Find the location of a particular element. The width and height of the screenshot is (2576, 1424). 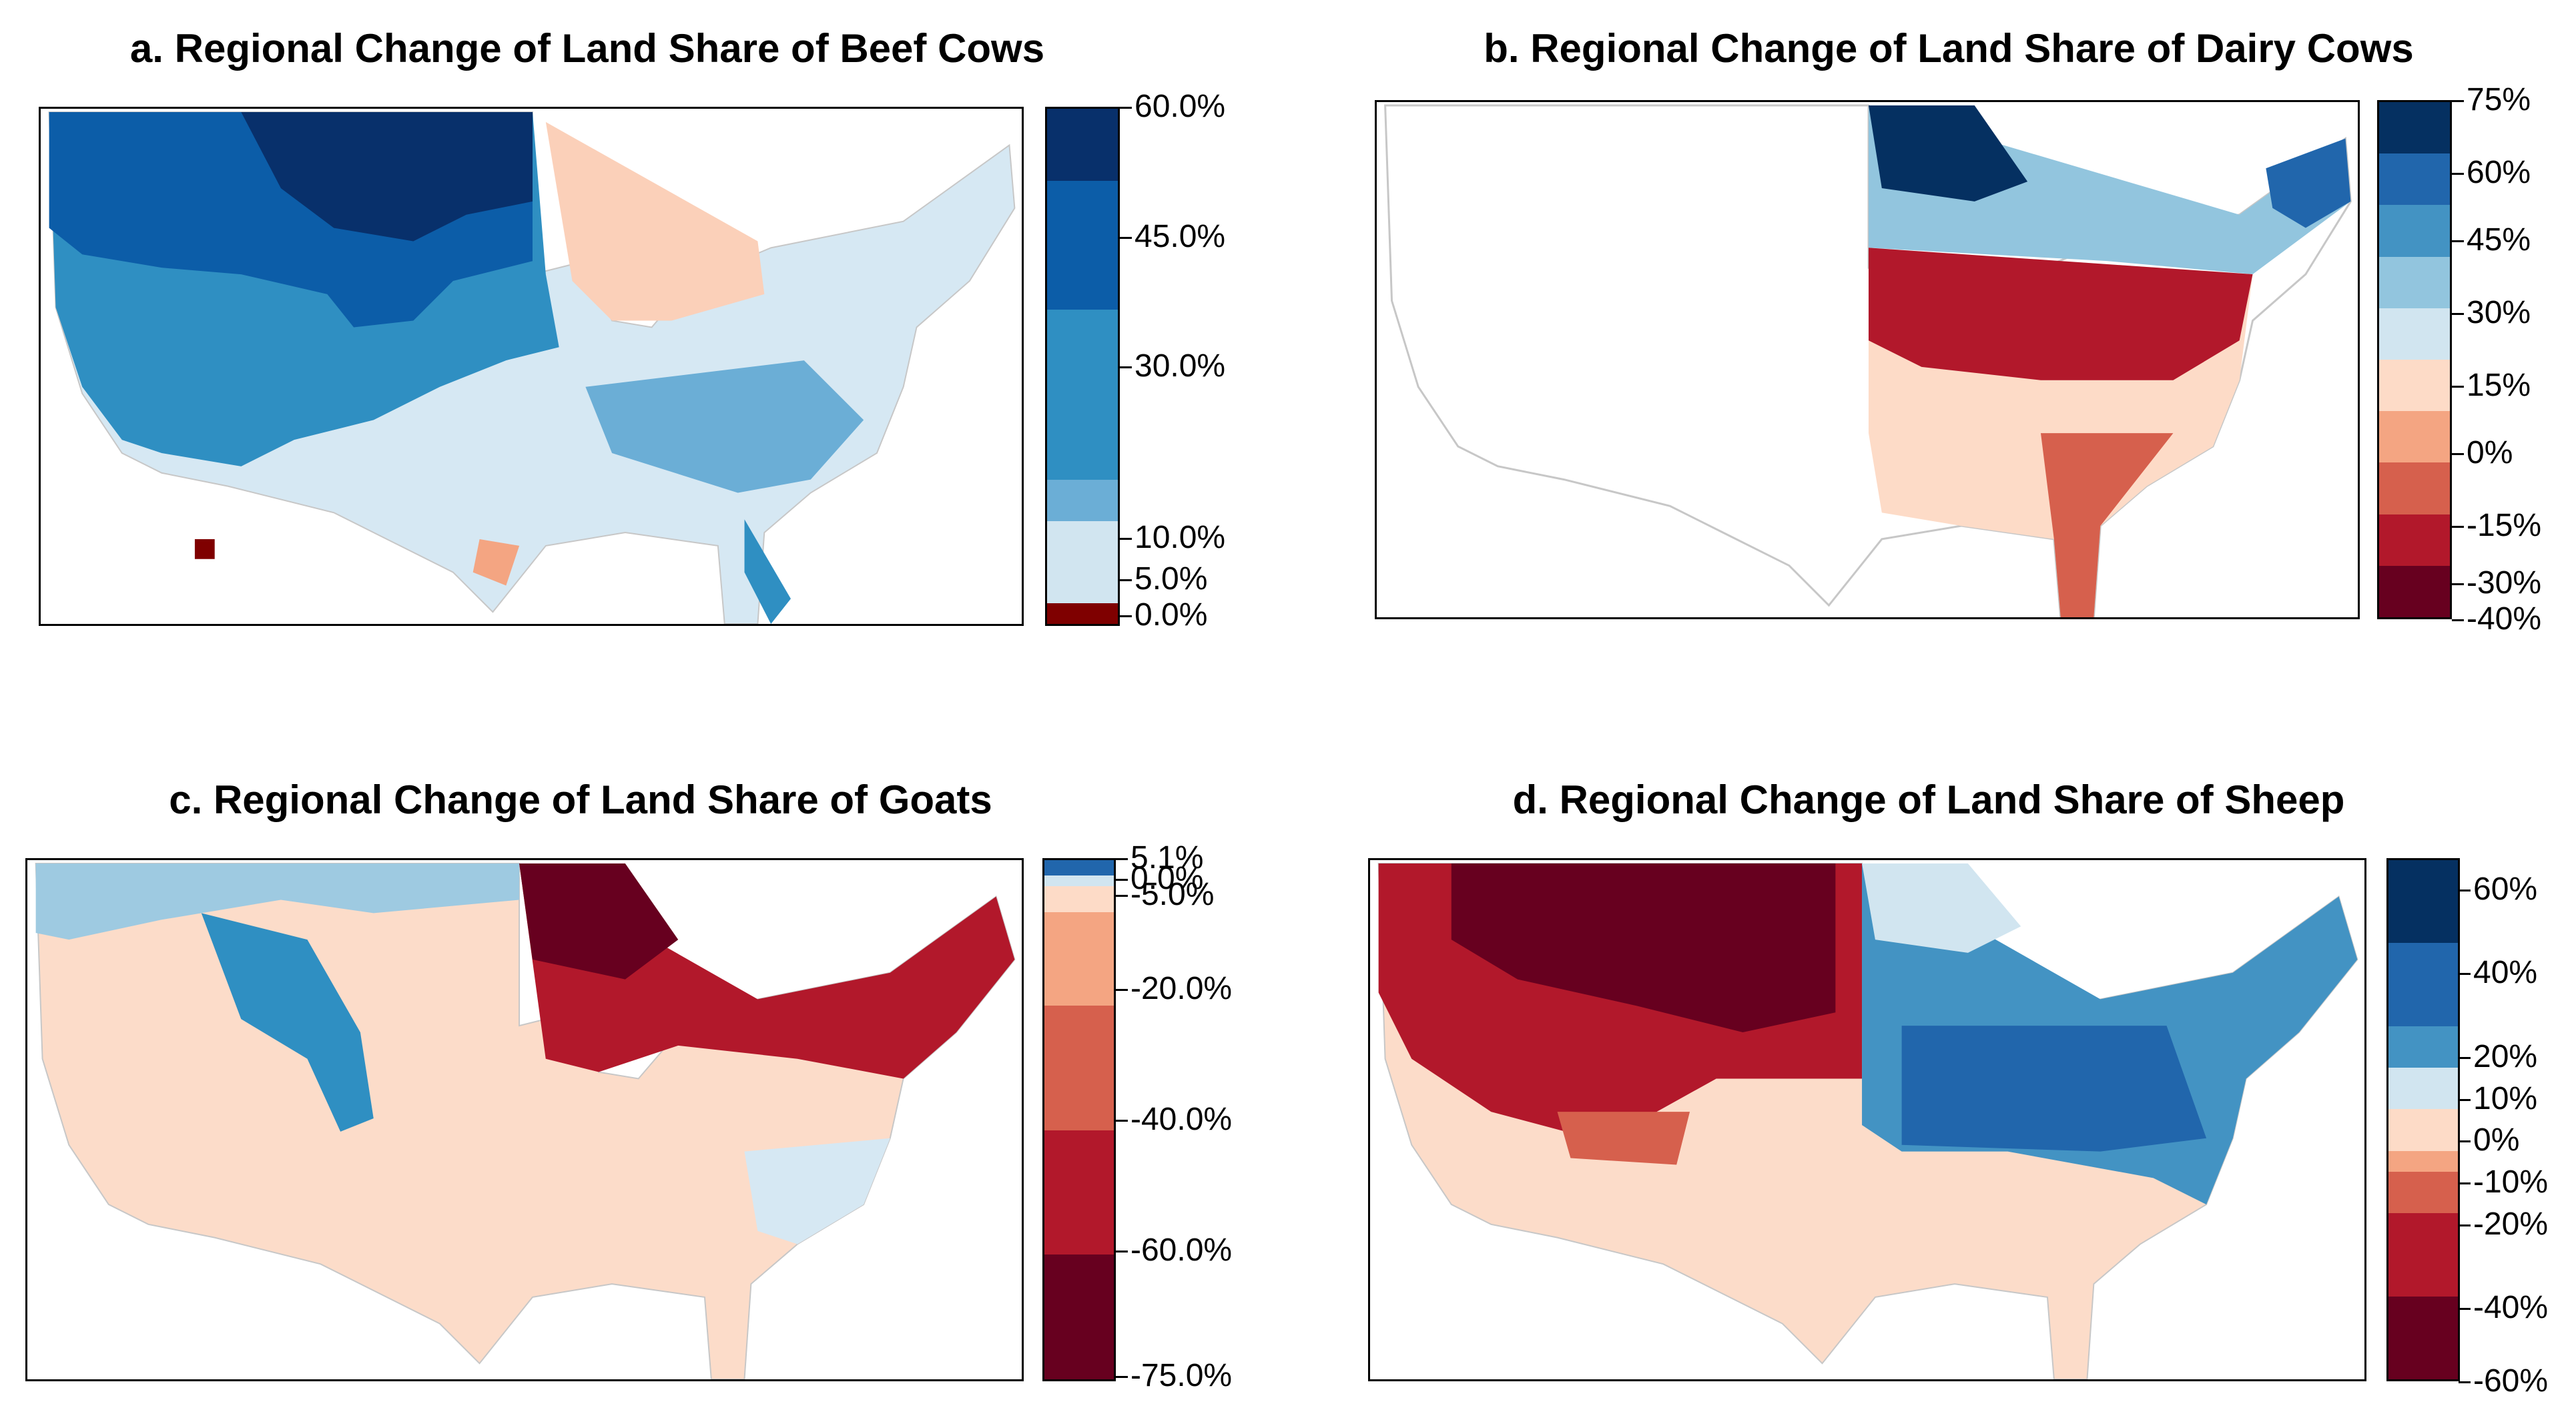

panel-a-choropleth is located at coordinates (532, 368).